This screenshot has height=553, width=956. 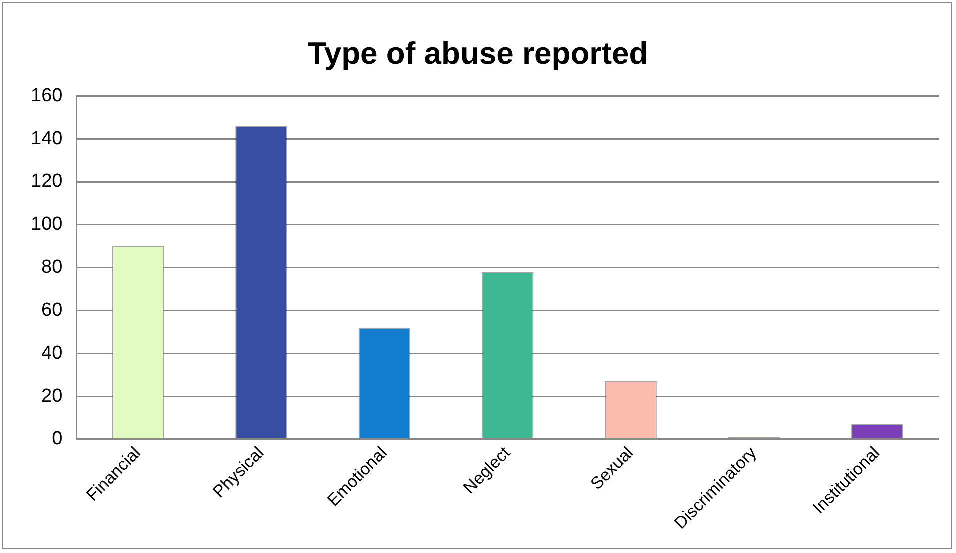 What do you see at coordinates (52, 267) in the screenshot?
I see `y-tick-label: 80` at bounding box center [52, 267].